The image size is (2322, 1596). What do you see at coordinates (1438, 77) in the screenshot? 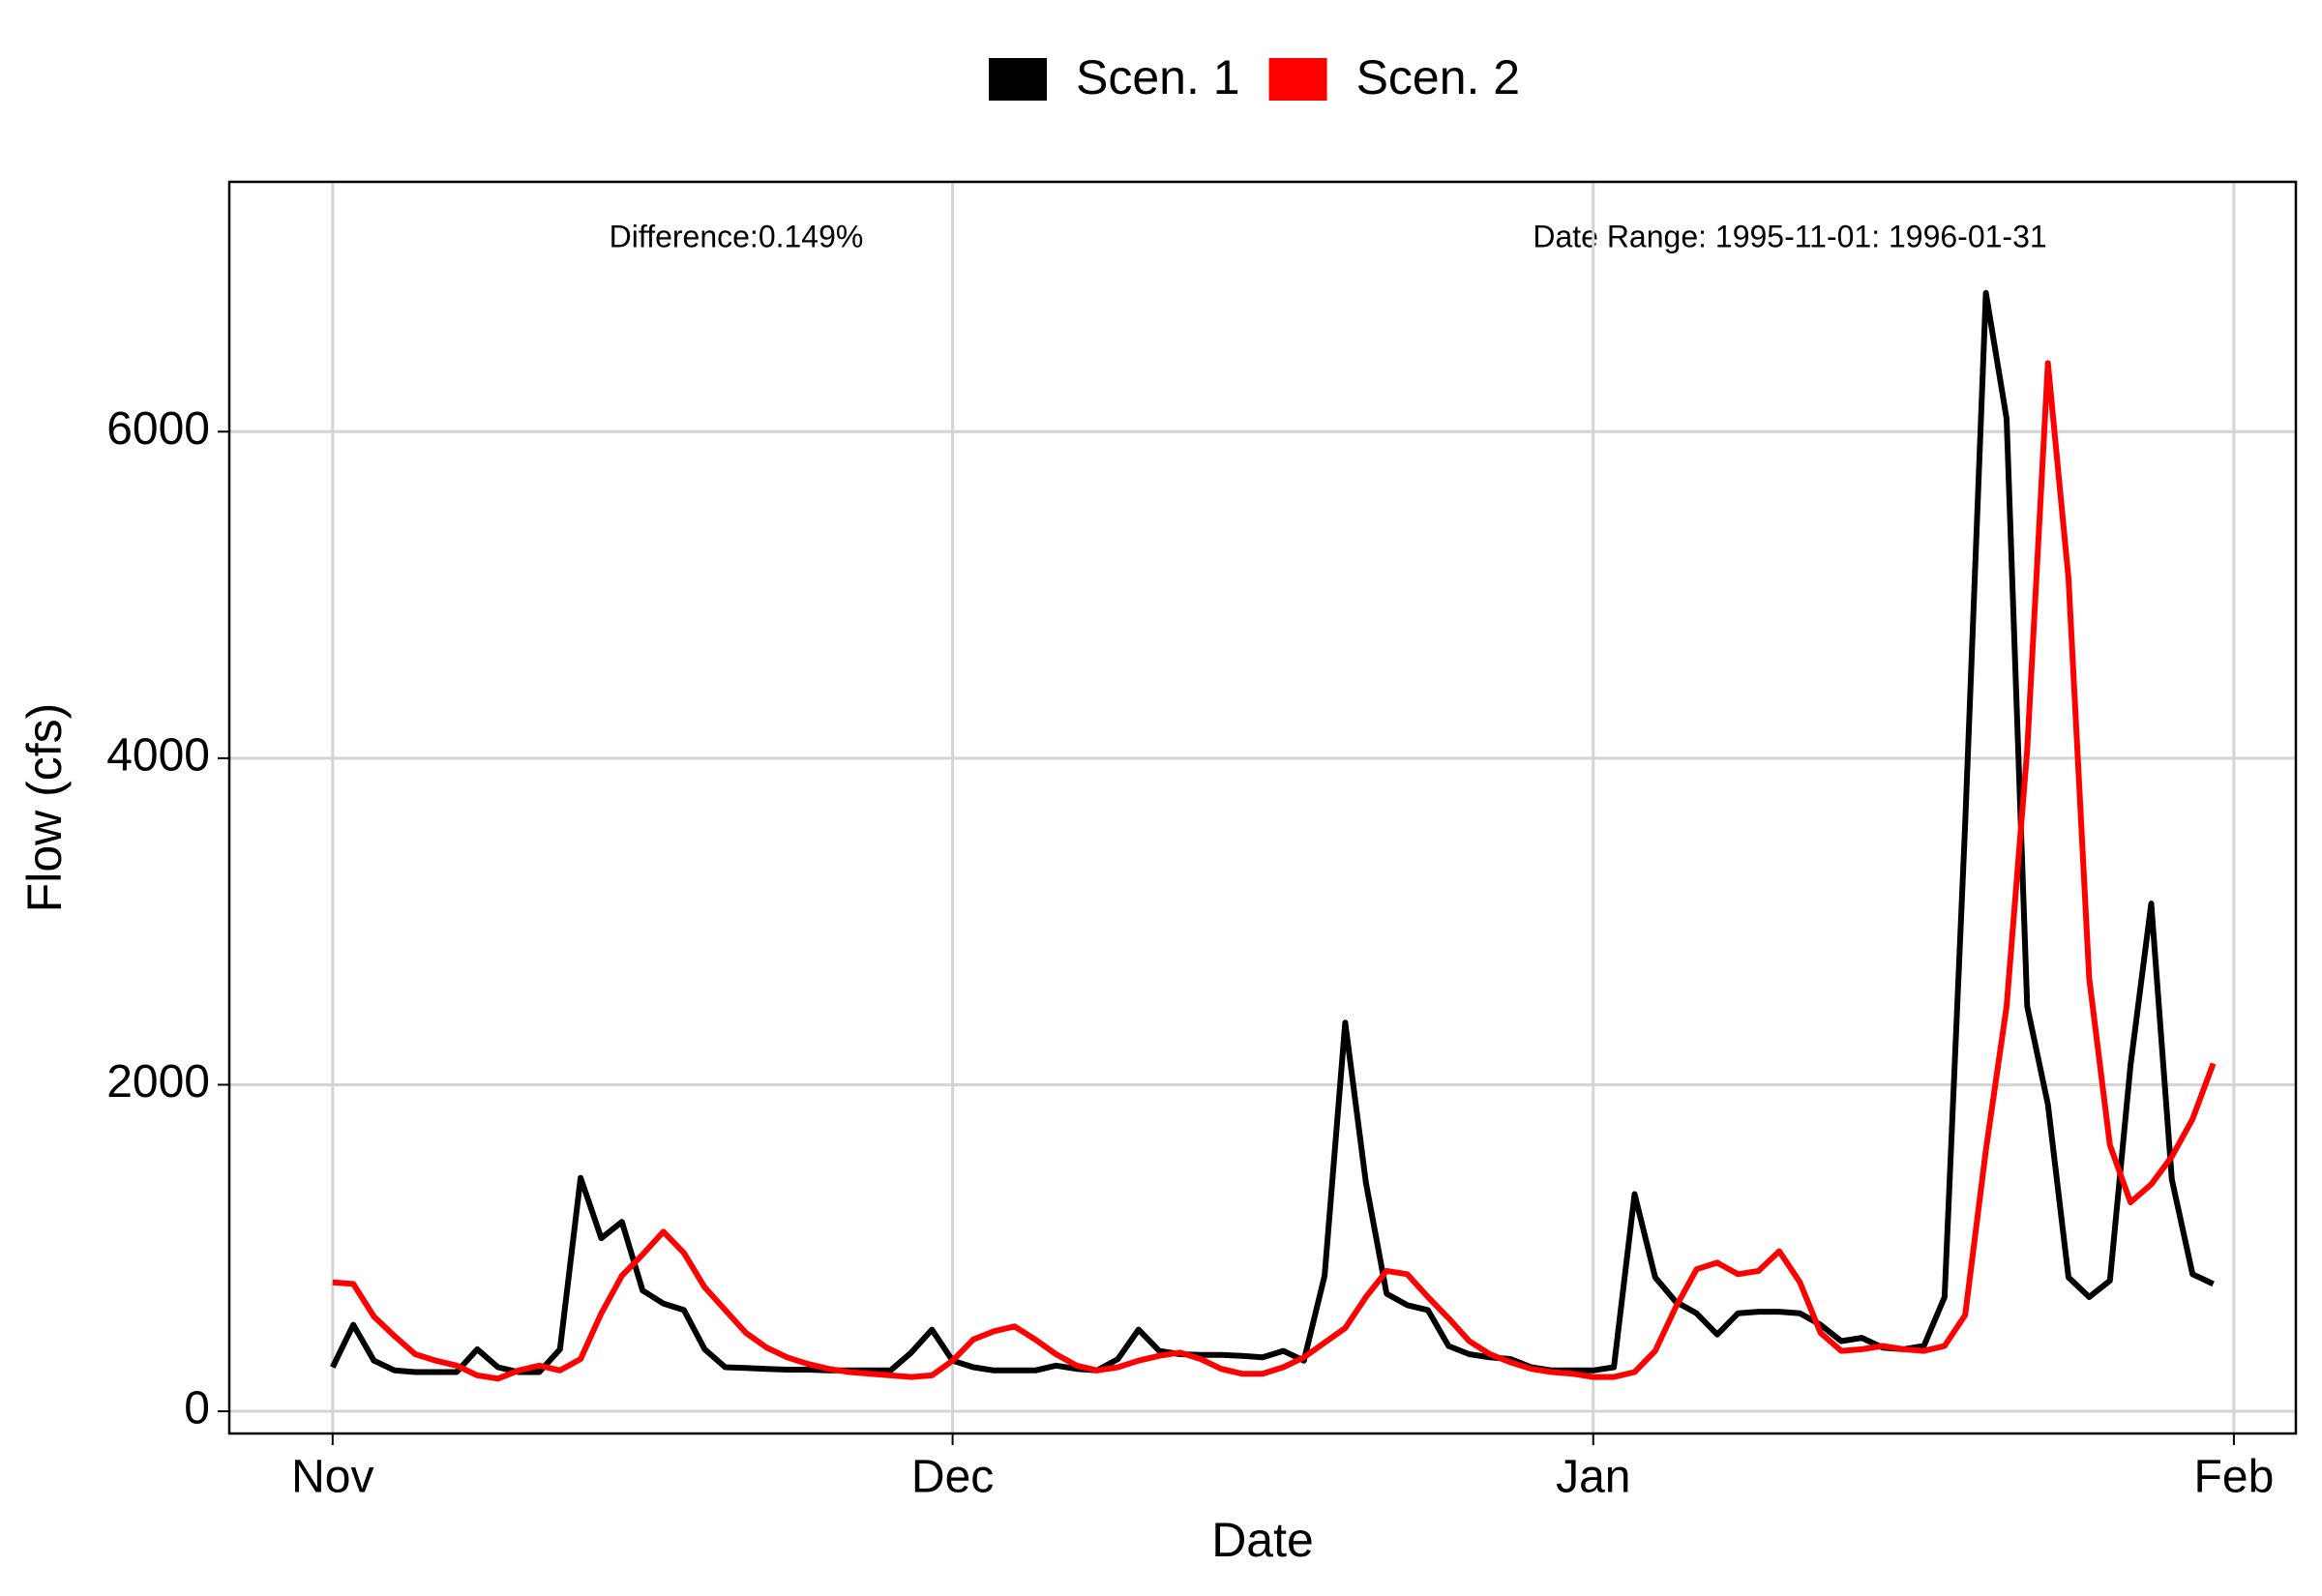
I see `legend-label: Scen. 2` at bounding box center [1438, 77].